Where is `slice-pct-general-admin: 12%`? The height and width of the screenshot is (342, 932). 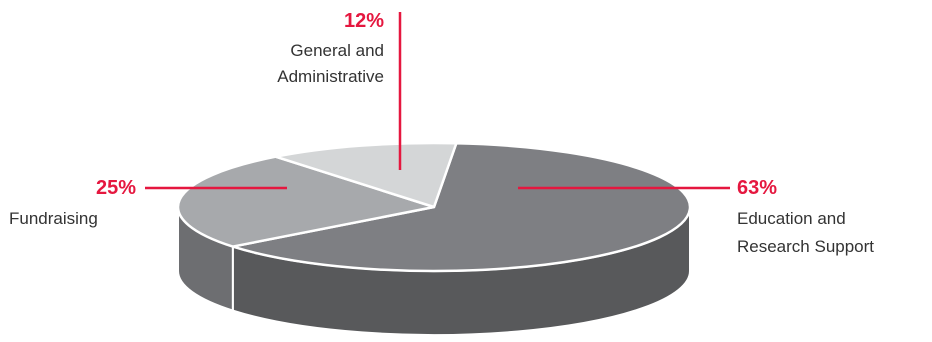
slice-pct-general-admin: 12% is located at coordinates (364, 21).